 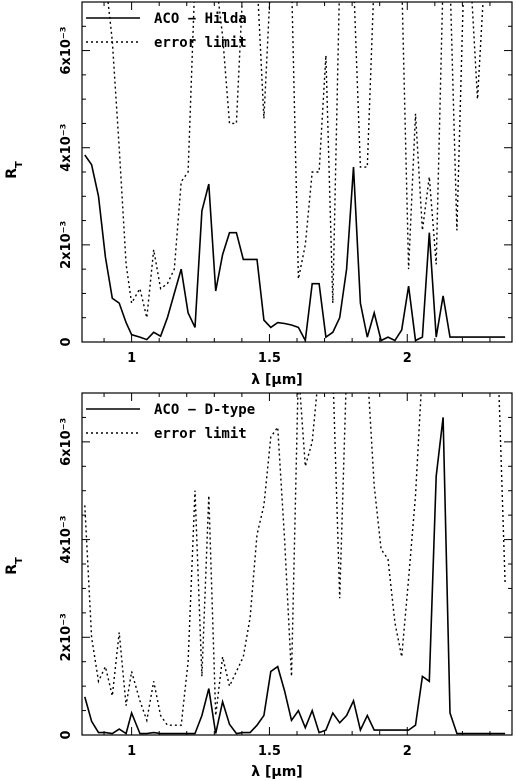 What do you see at coordinates (204, 410) in the screenshot?
I see `legend-label: ACO − D-type` at bounding box center [204, 410].